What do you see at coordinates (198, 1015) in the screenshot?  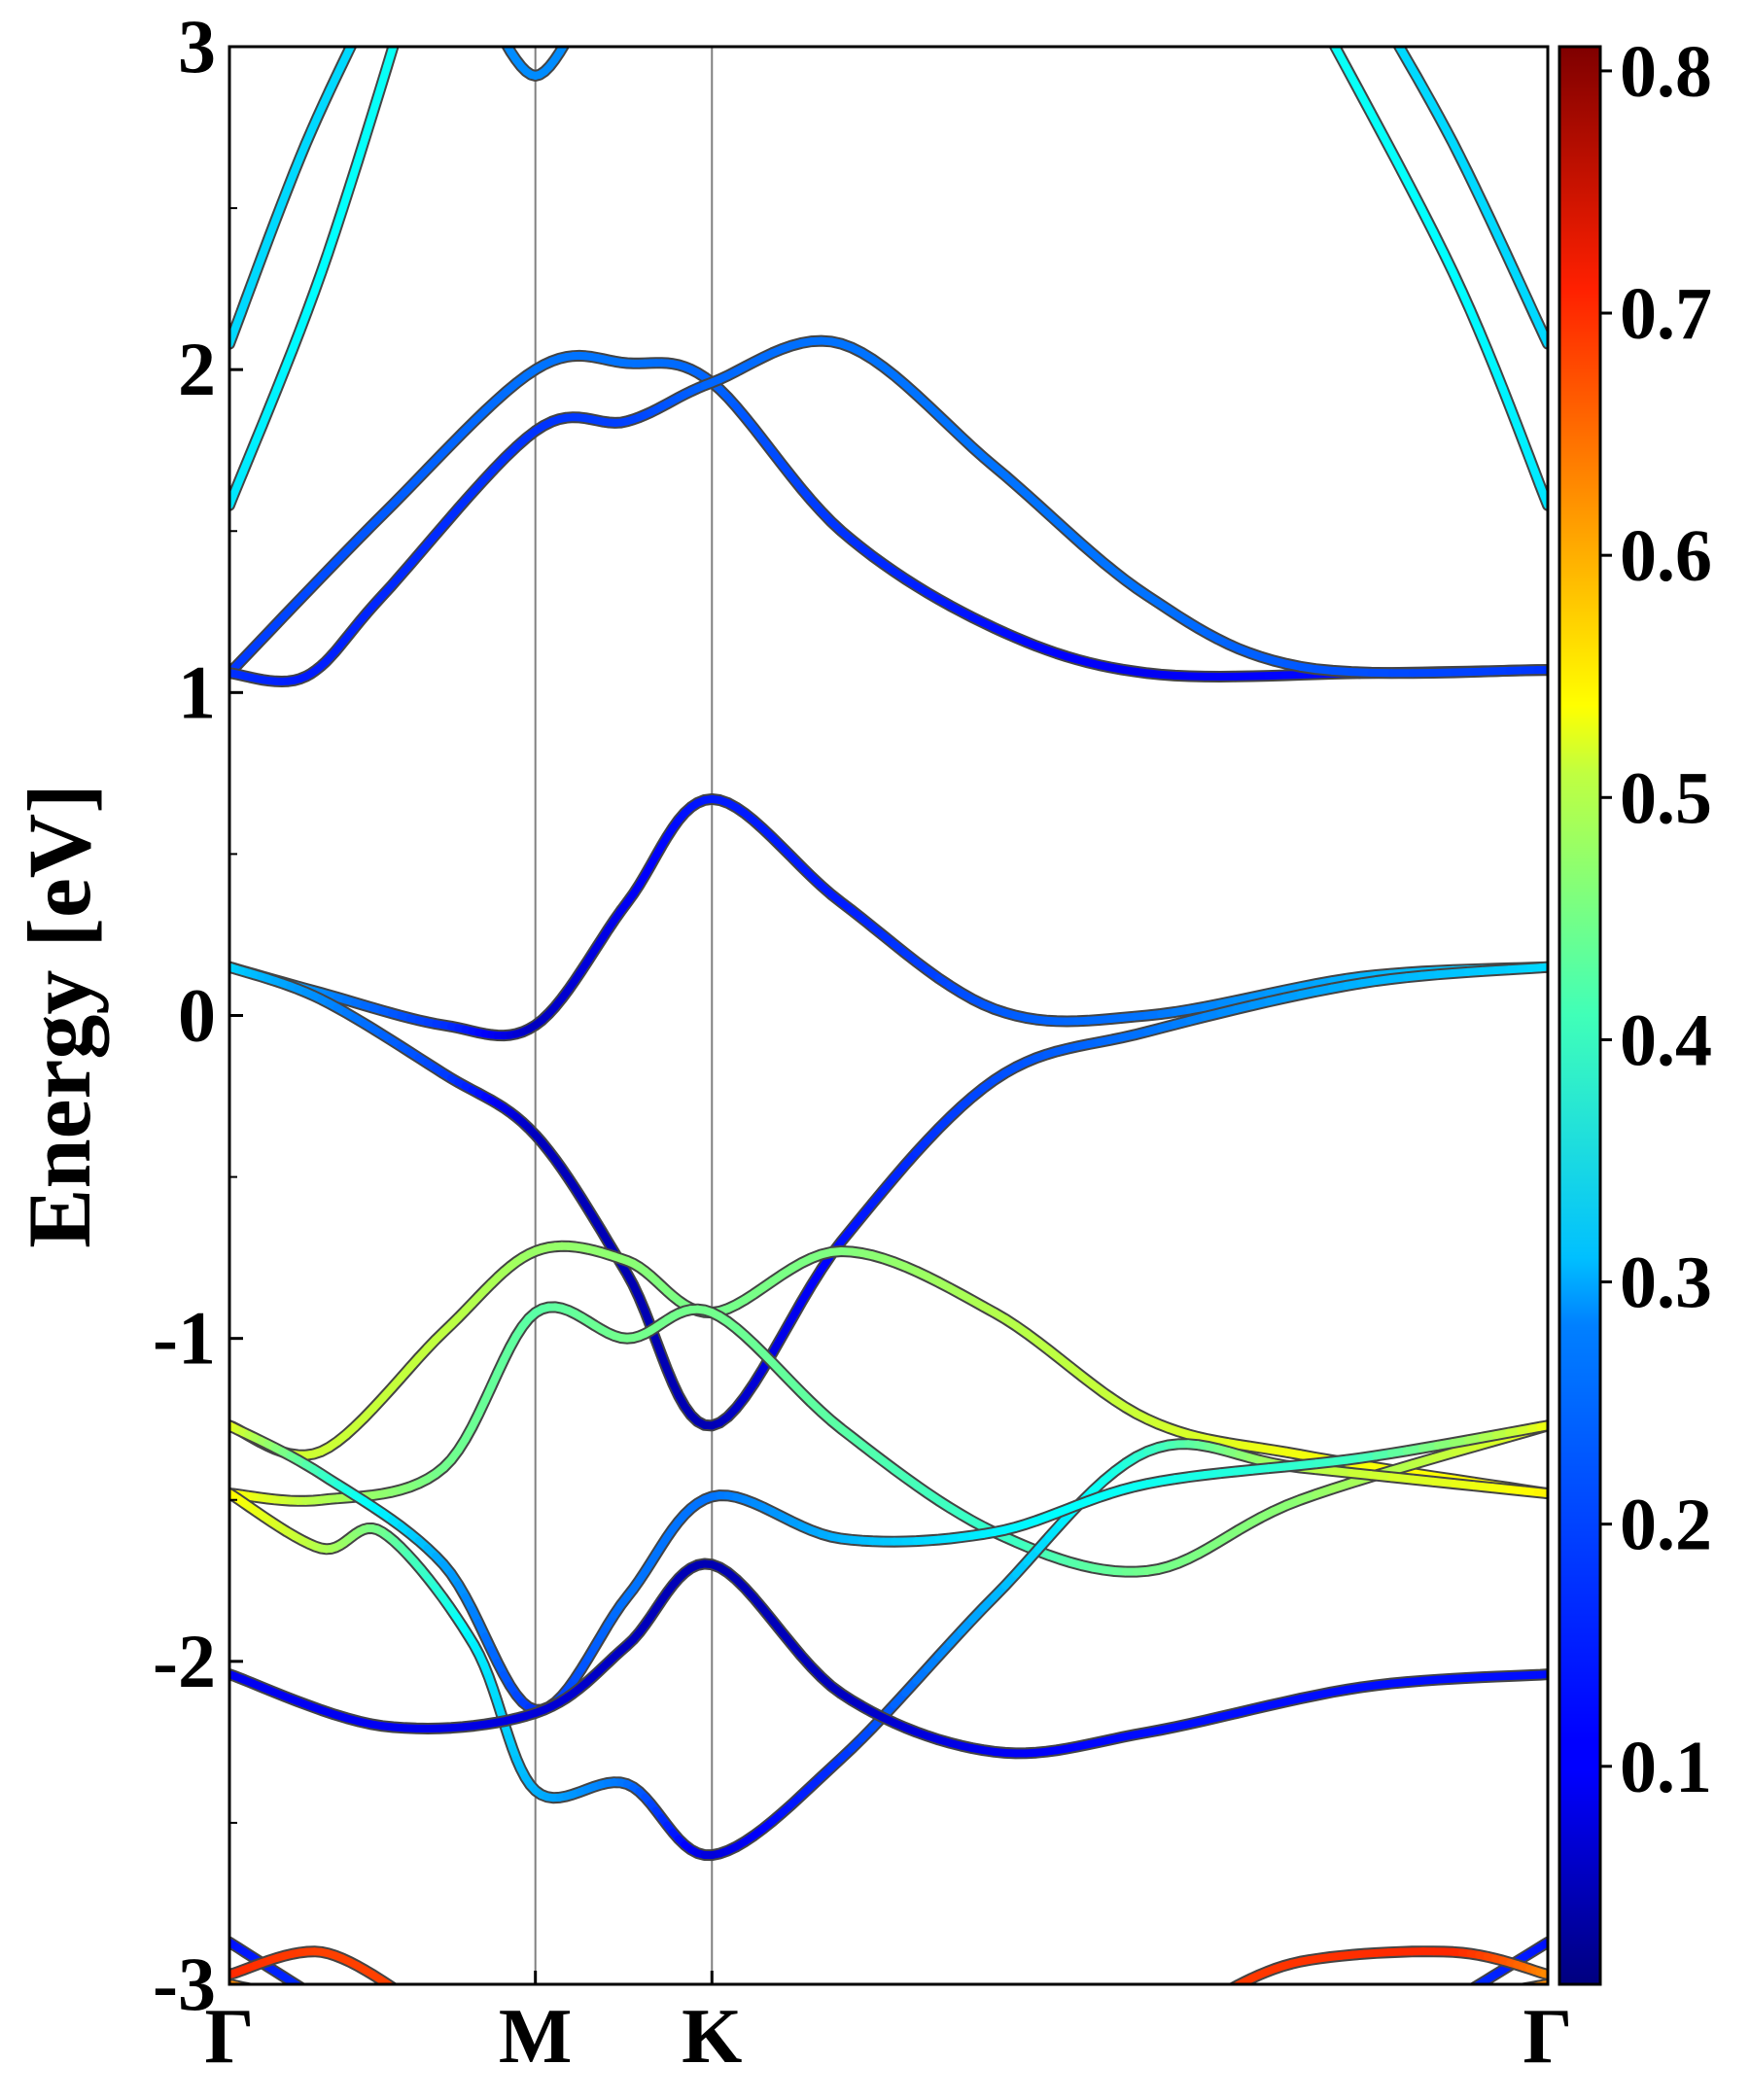 I see `y-axis: 3 2 1 0 -1 -2 -3` at bounding box center [198, 1015].